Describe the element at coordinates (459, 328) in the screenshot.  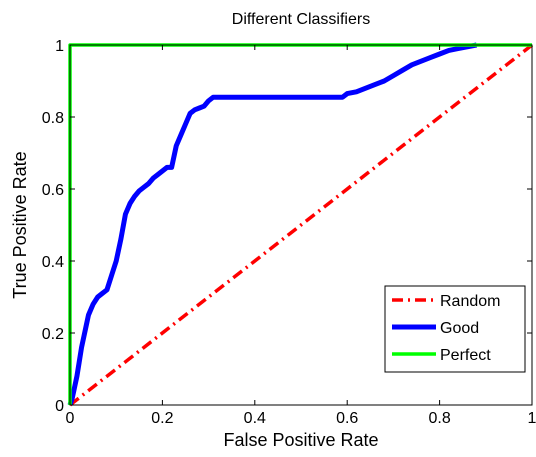
I see `legend-label-good: Good` at that location.